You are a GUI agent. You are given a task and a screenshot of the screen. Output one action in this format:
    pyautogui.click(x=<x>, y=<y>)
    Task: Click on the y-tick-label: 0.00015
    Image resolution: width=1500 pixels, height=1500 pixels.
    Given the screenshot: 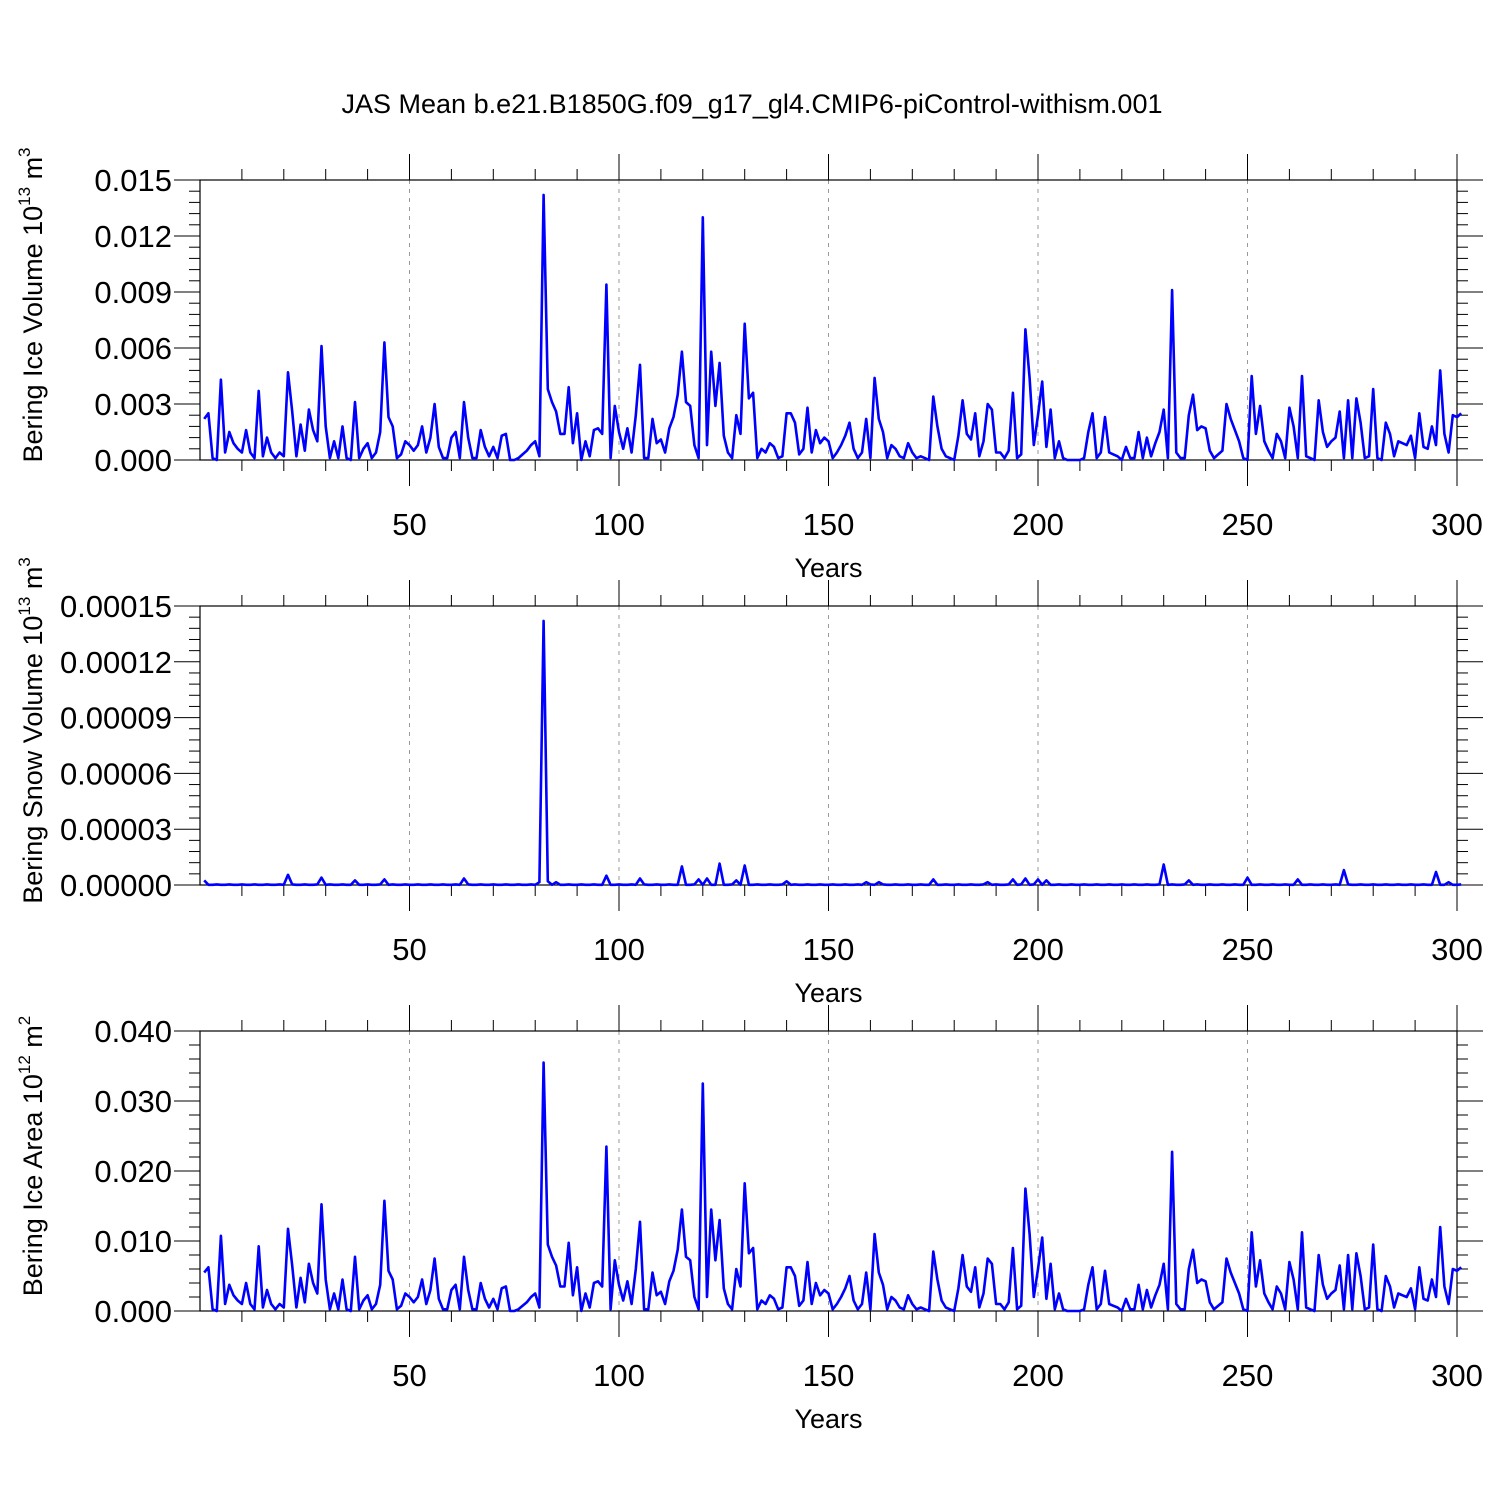 What is the action you would take?
    pyautogui.click(x=116, y=606)
    